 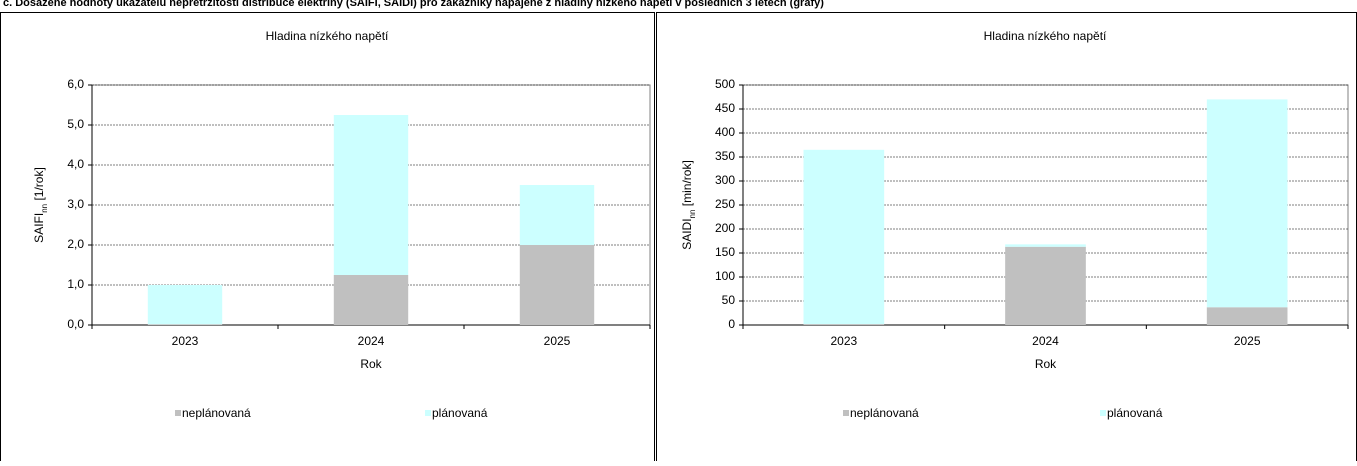 I want to click on y-axis-label: SAIDInn [min/rok], so click(x=688, y=205).